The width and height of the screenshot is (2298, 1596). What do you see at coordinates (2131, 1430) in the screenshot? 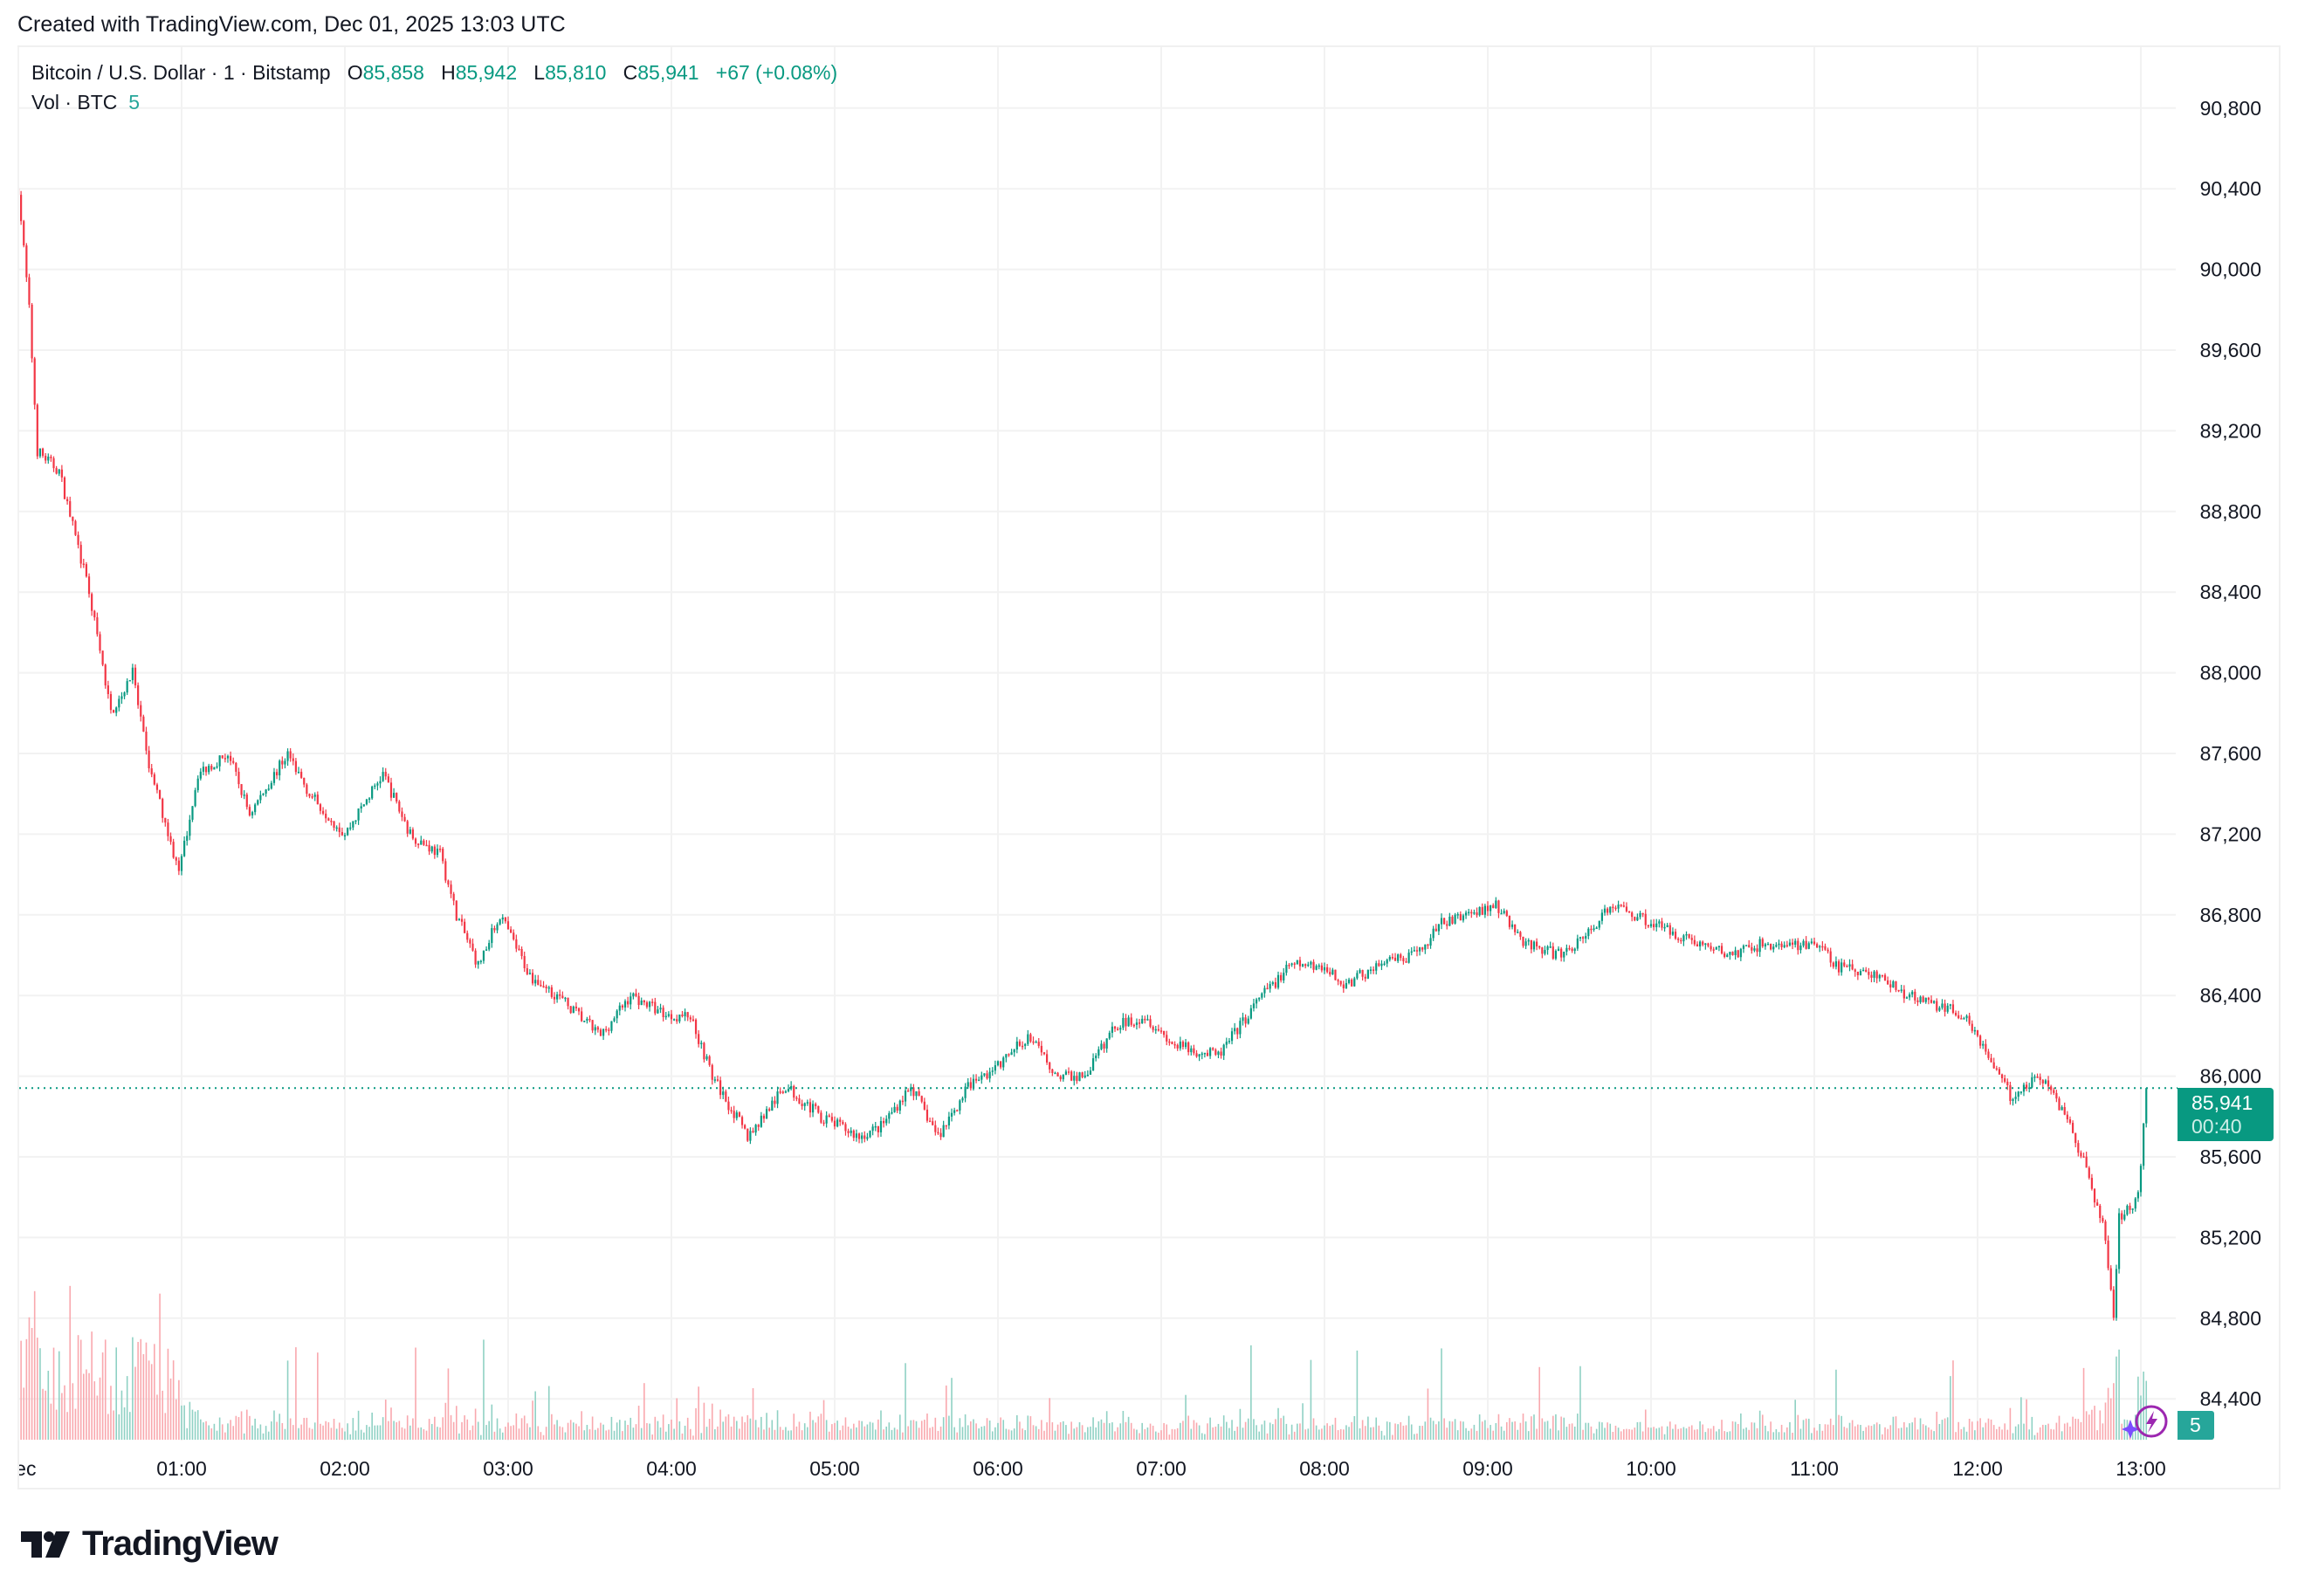
I see `sparkle-icon` at bounding box center [2131, 1430].